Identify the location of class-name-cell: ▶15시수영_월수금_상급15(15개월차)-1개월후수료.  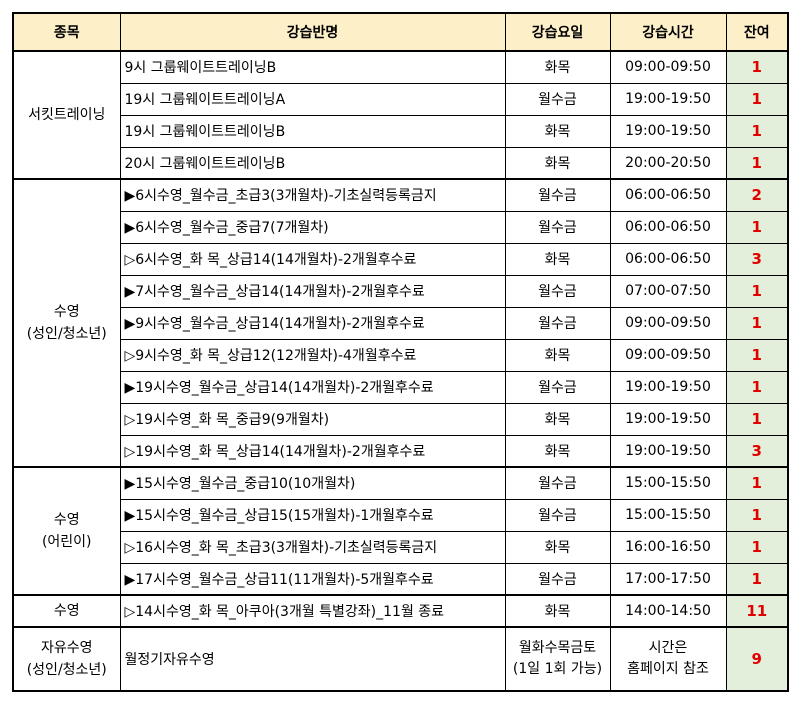
(312, 515).